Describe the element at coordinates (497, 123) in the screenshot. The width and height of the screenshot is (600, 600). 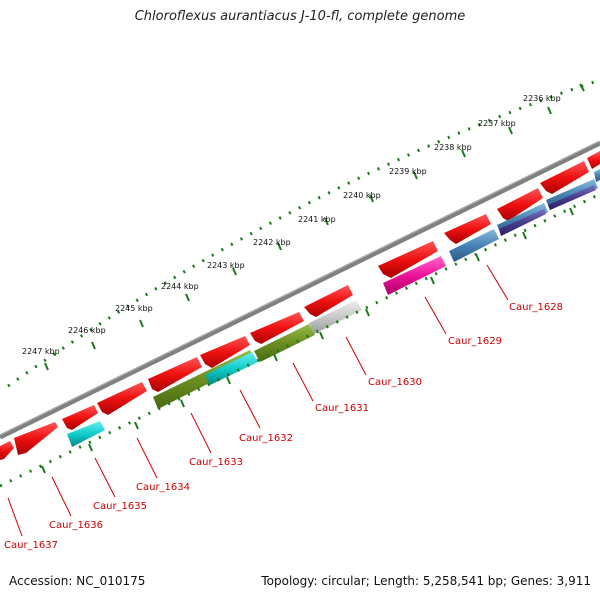
I see `ruler-label: 2237 kbp` at that location.